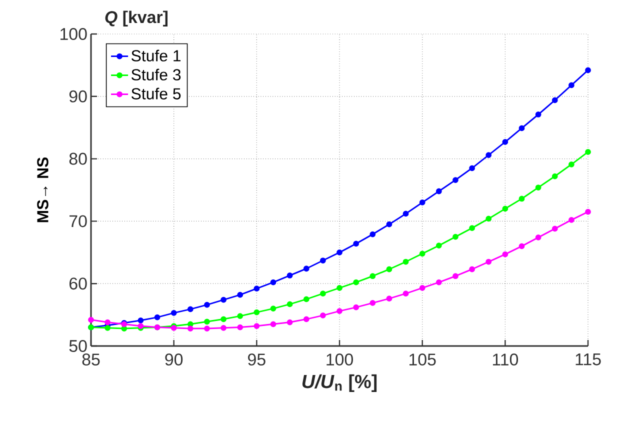  What do you see at coordinates (136, 18) in the screenshot?
I see `chart-title: Q [kvar]` at bounding box center [136, 18].